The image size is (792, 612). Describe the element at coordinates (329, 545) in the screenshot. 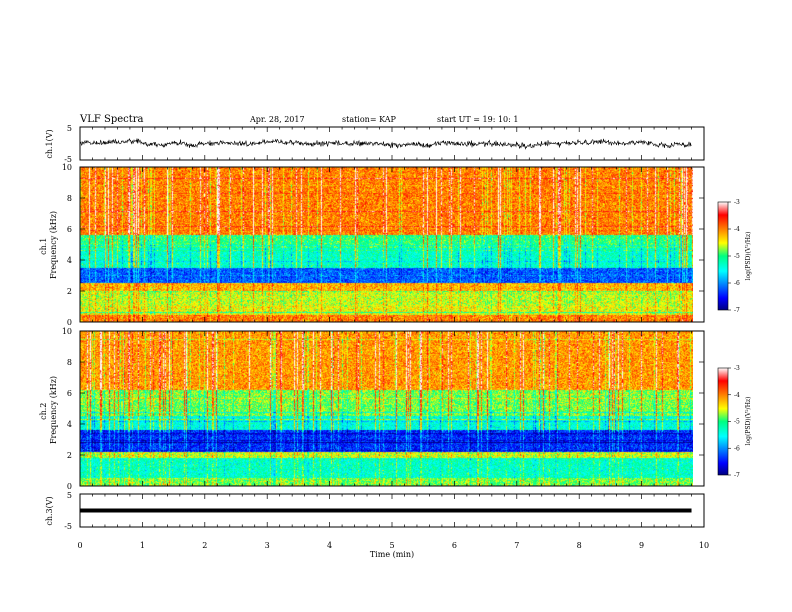

I see `time-tick-label: 4` at that location.